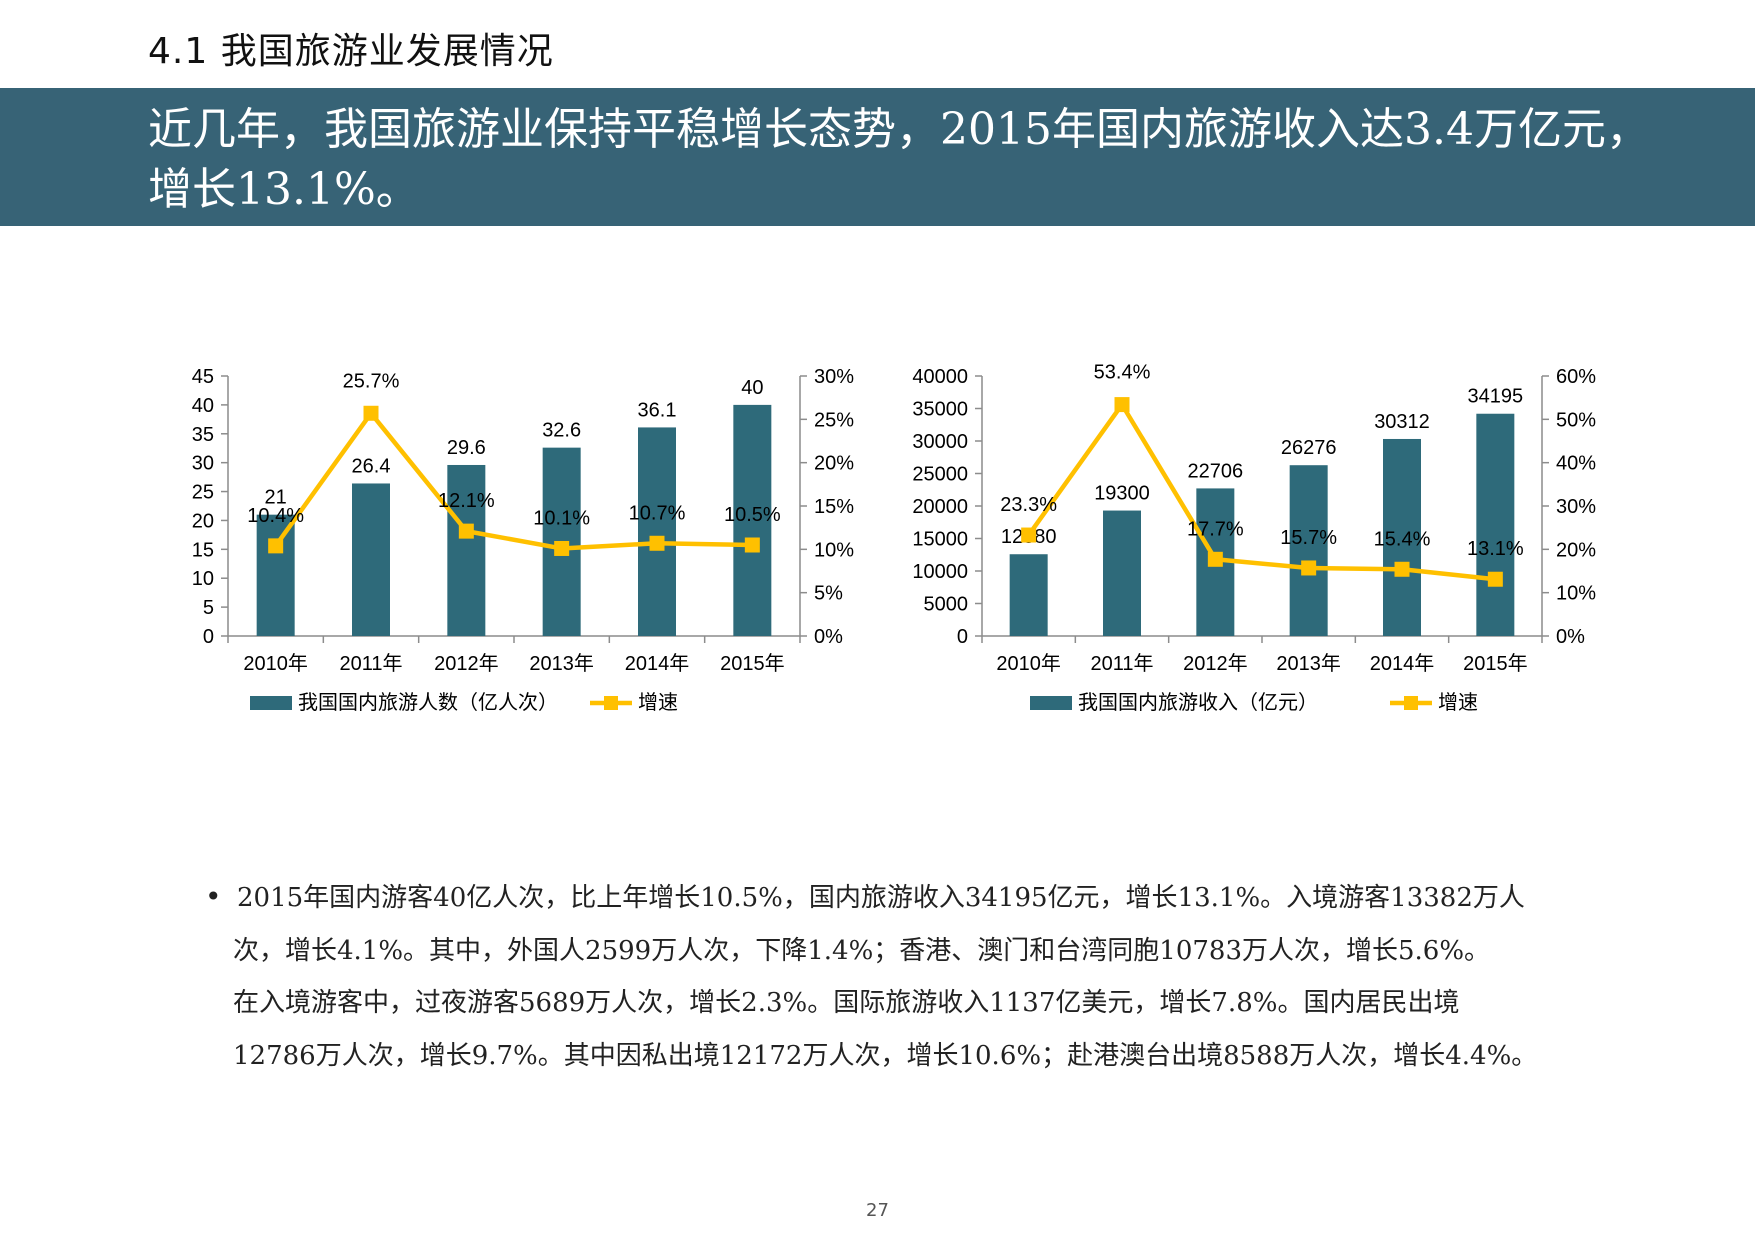 The height and width of the screenshot is (1241, 1755). What do you see at coordinates (946, 605) in the screenshot?
I see `y-tick-label: 5000` at bounding box center [946, 605].